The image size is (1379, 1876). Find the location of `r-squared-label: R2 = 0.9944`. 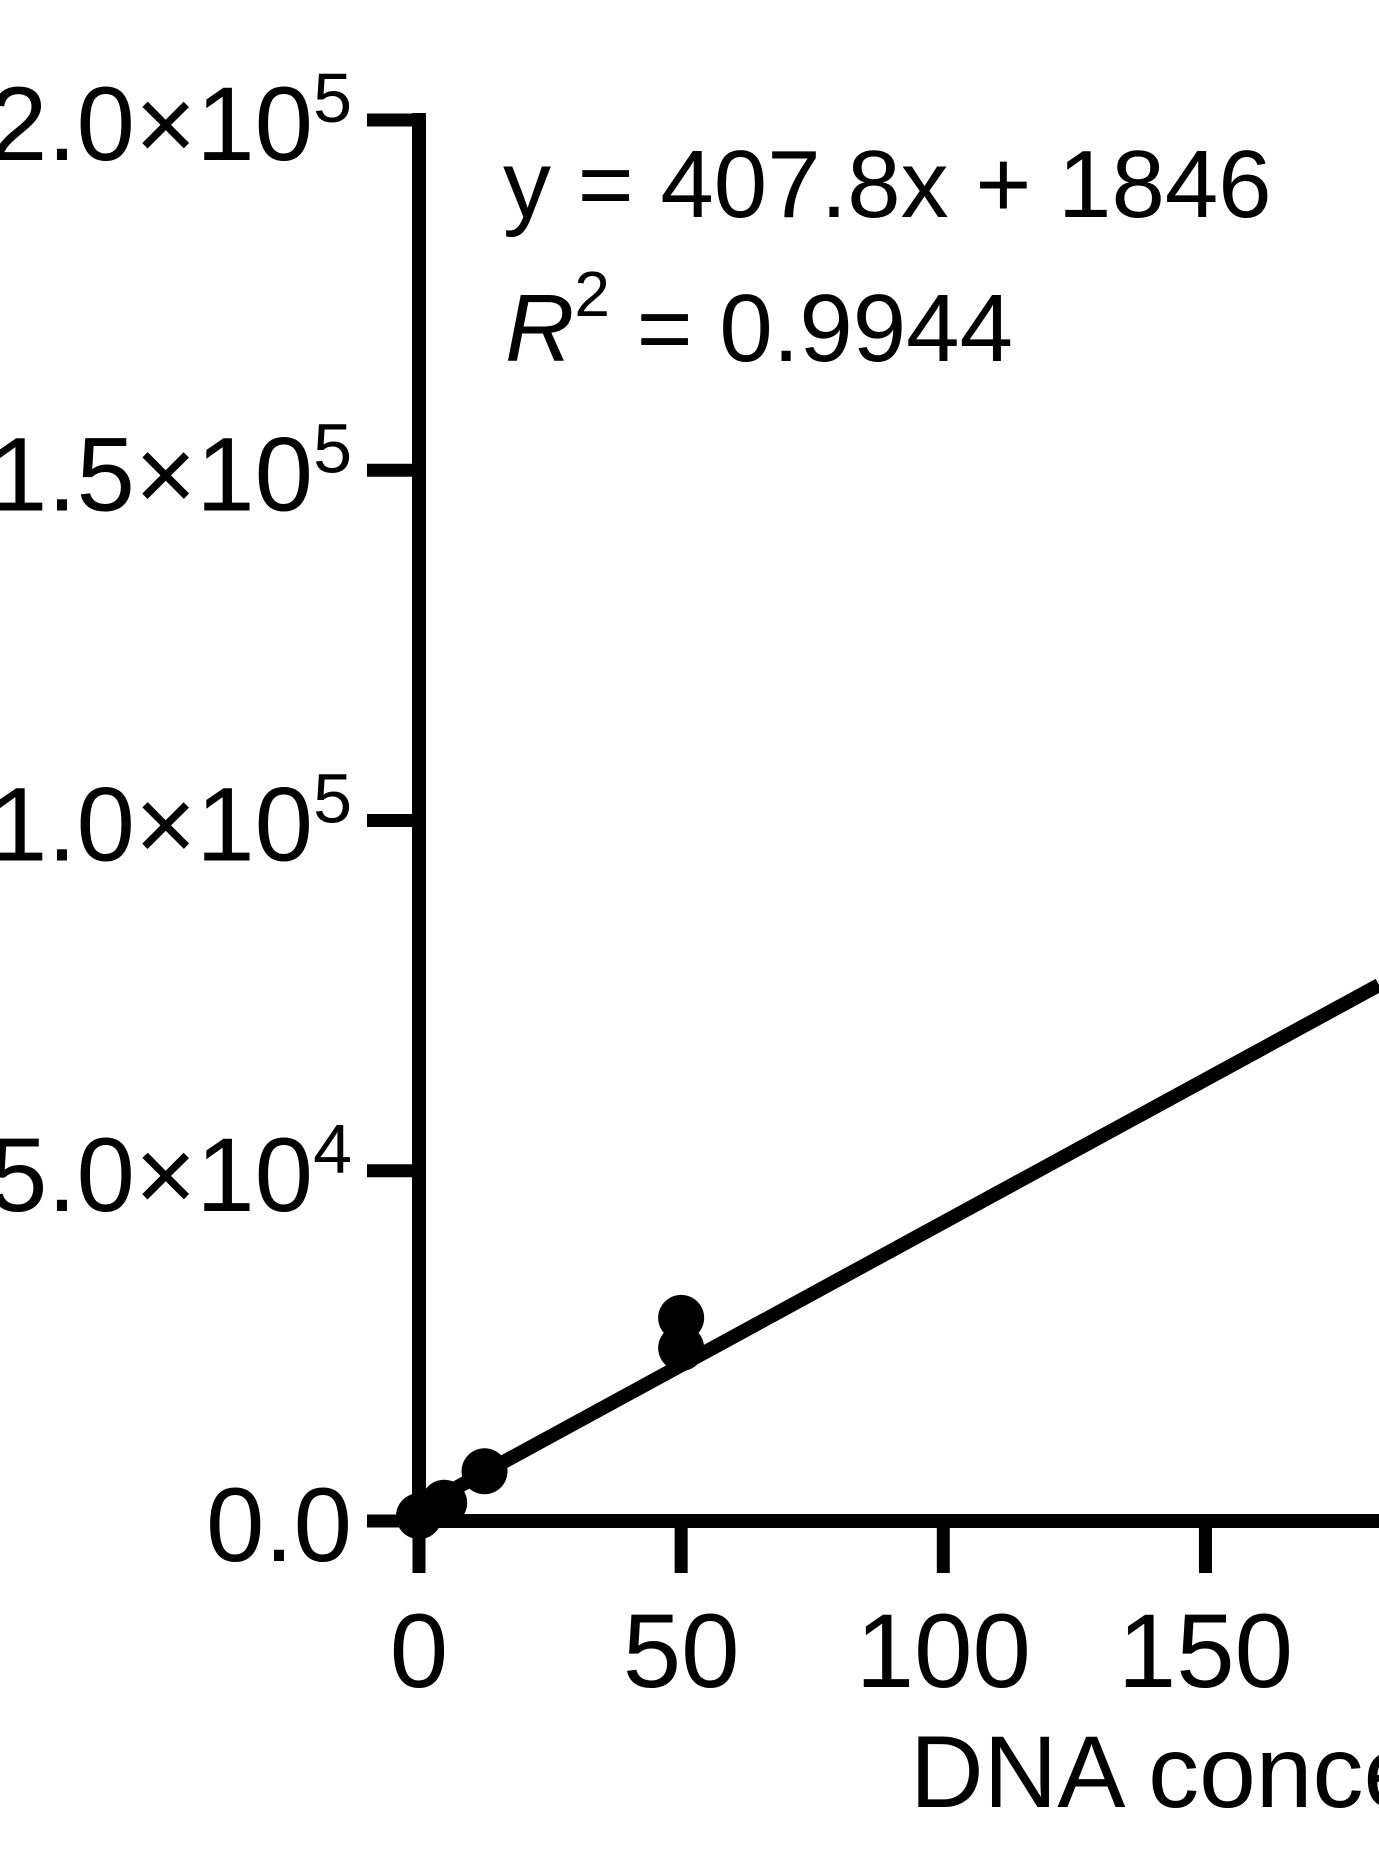

r-squared-label: R2 = 0.9944 is located at coordinates (759, 320).